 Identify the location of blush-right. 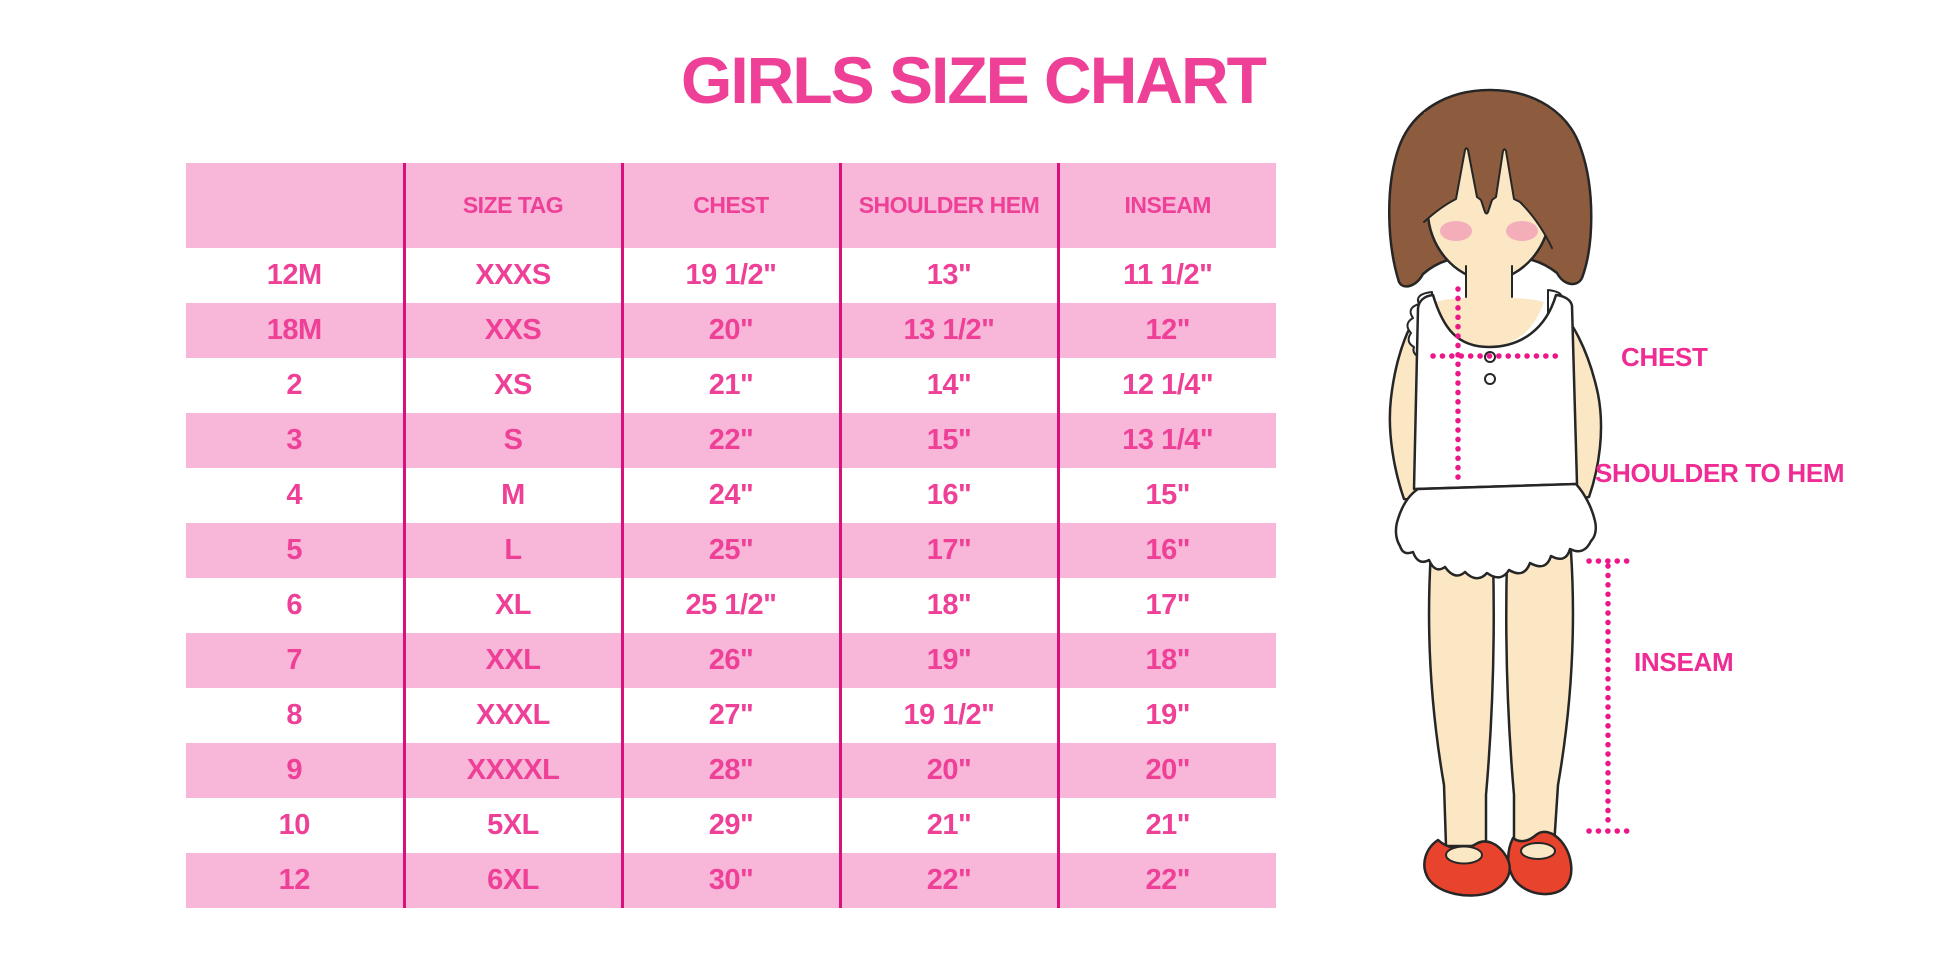
(1522, 231).